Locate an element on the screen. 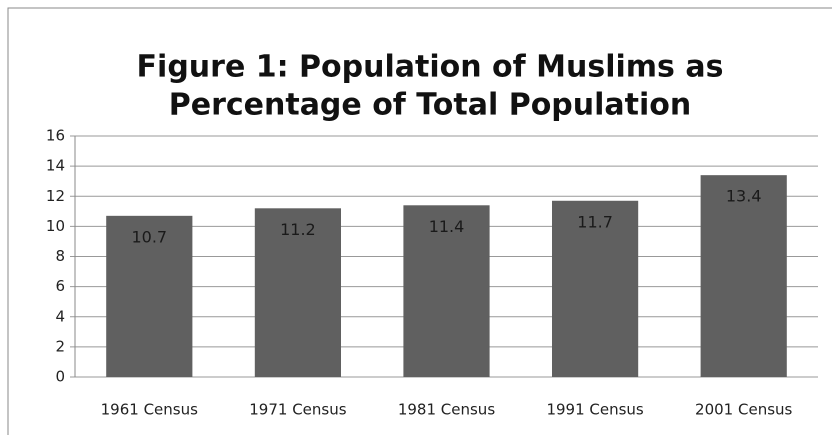 The height and width of the screenshot is (435, 832). data-label: 11.2 is located at coordinates (298, 229).